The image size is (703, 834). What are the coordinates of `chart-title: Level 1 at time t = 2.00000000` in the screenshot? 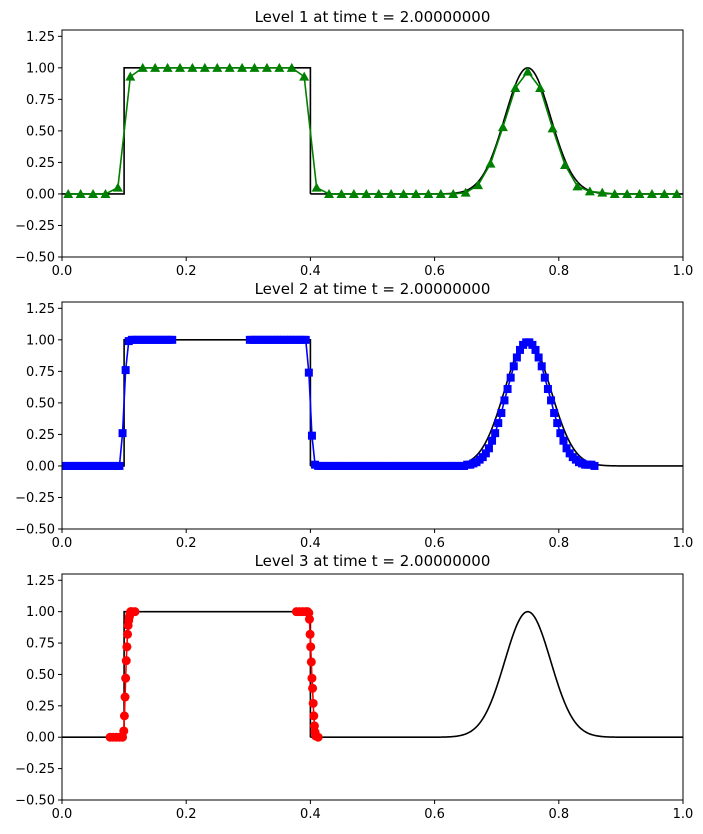 It's located at (373, 17).